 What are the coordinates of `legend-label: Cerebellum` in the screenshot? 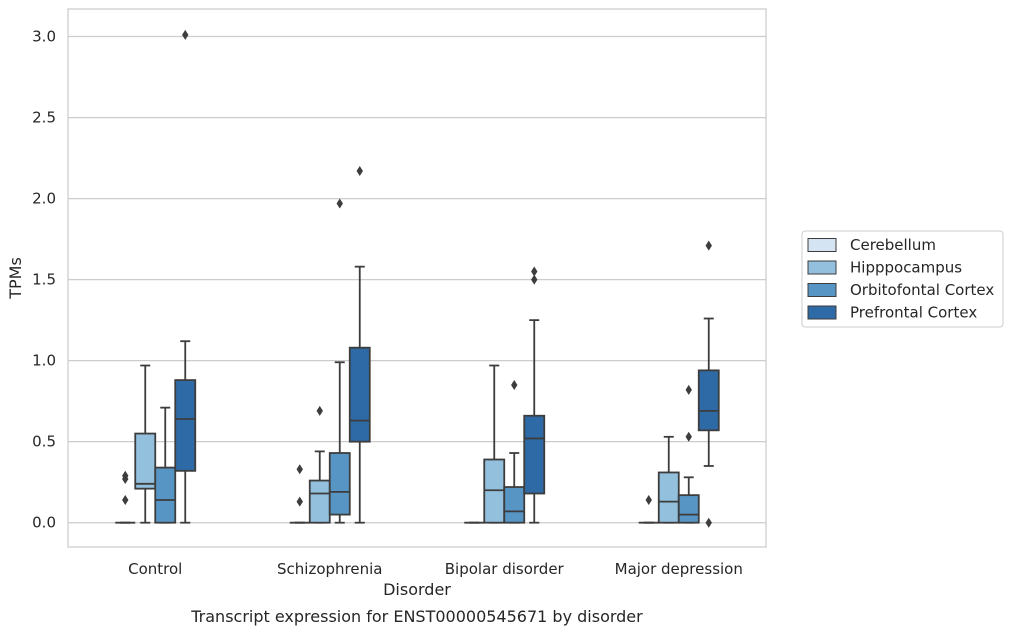 It's located at (893, 245).